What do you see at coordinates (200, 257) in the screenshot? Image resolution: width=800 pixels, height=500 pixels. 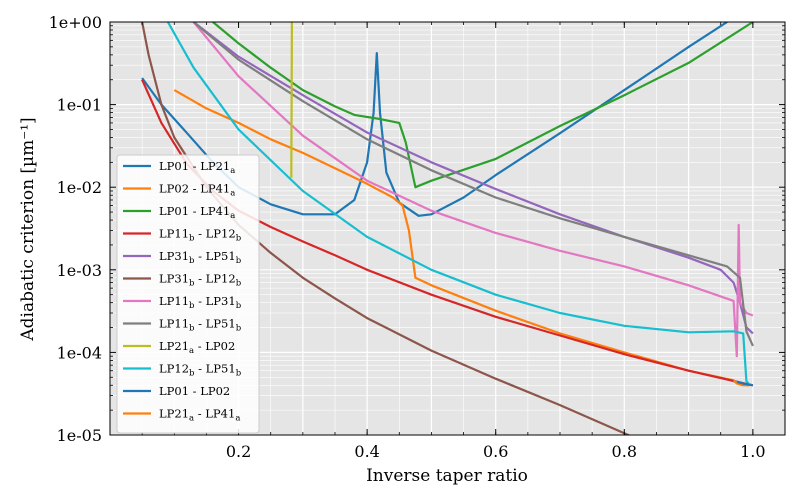 I see `legend-label-5: LP31b - LP51b` at bounding box center [200, 257].